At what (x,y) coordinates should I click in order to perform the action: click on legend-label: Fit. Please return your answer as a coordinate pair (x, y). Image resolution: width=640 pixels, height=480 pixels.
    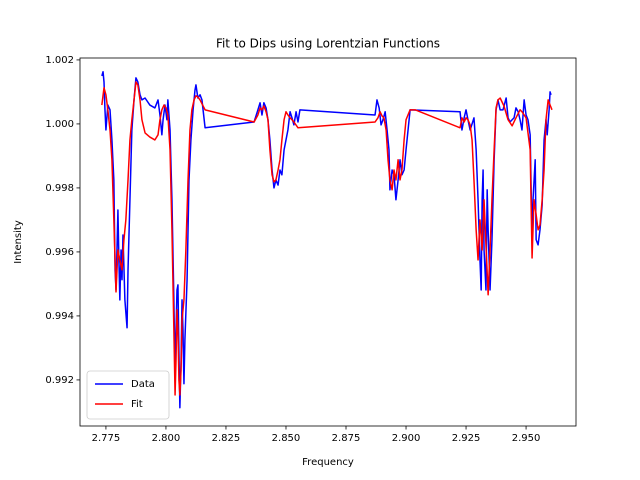
    Looking at the image, I should click on (137, 404).